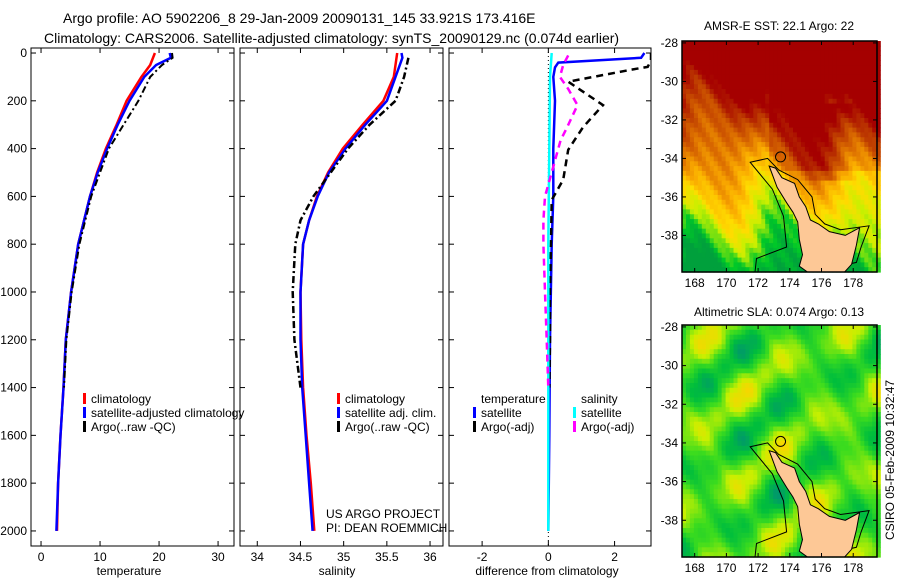 The height and width of the screenshot is (580, 900). I want to click on axes-frame, so click(779, 441).